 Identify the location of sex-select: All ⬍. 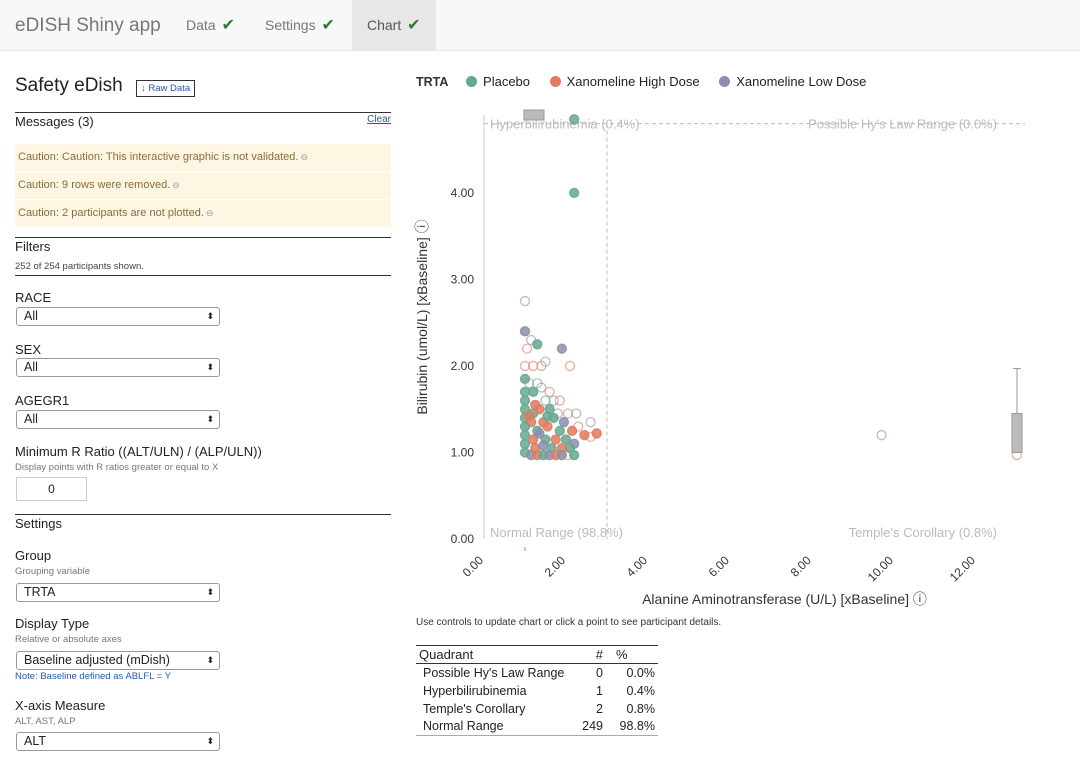
(118, 367).